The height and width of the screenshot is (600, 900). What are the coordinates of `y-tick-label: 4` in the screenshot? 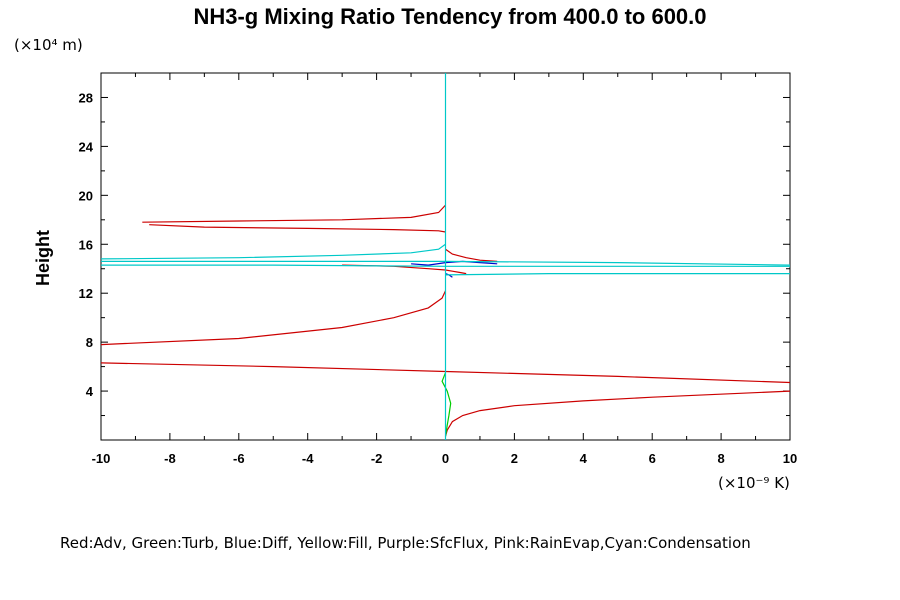 It's located at (90, 391).